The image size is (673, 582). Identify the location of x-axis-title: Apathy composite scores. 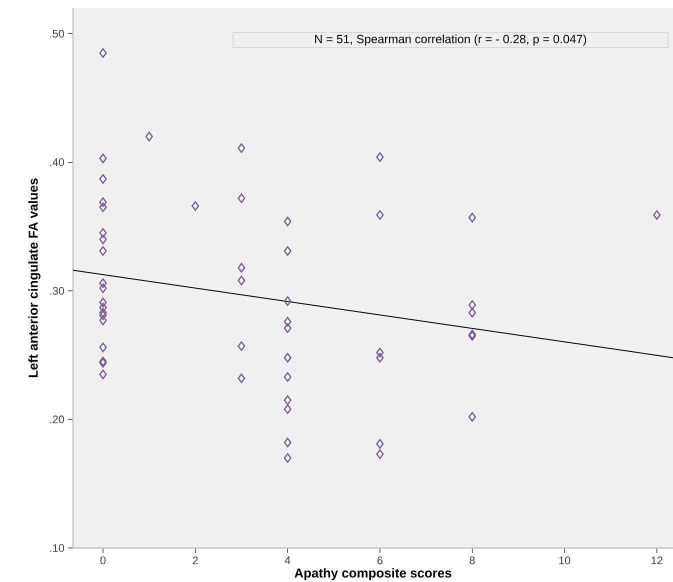
(373, 574).